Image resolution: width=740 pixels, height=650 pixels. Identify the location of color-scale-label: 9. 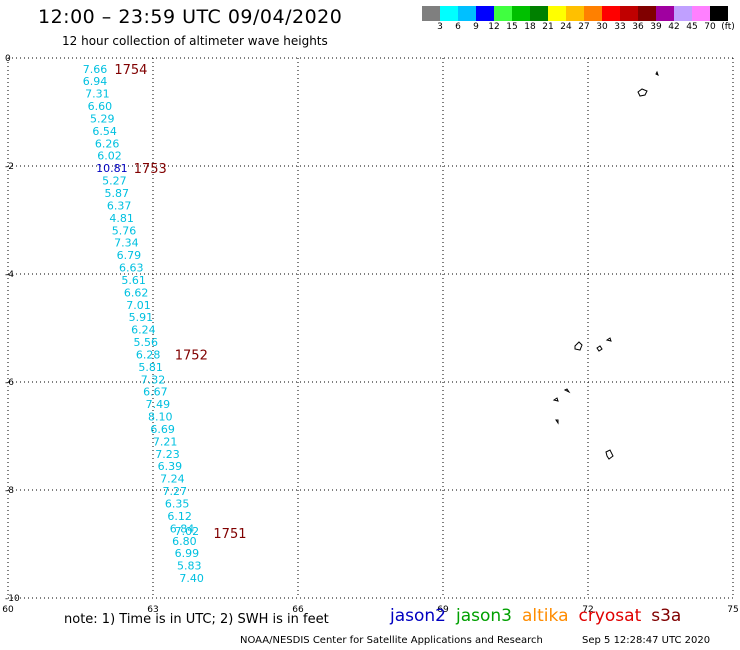
(476, 27).